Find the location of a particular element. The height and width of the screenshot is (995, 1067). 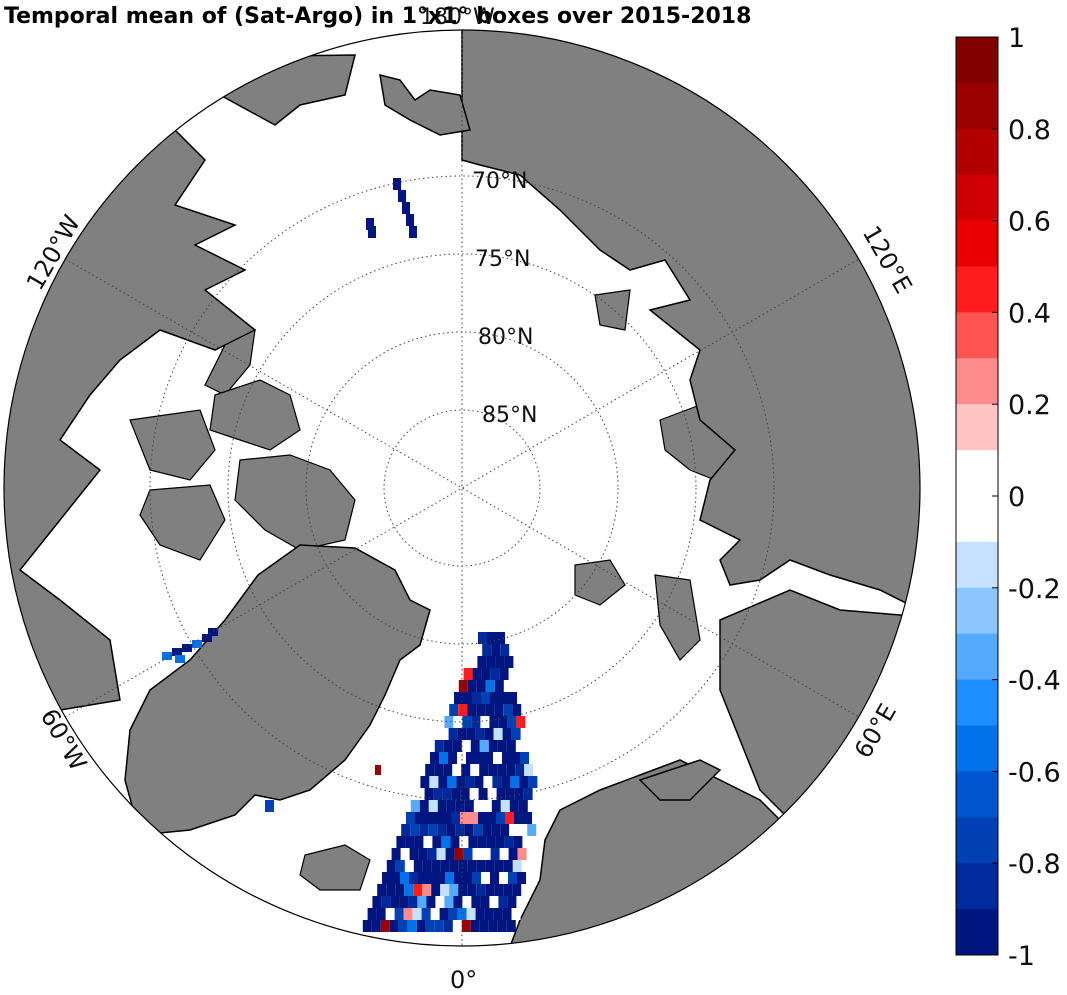

land-chukotka is located at coordinates (425, 104).